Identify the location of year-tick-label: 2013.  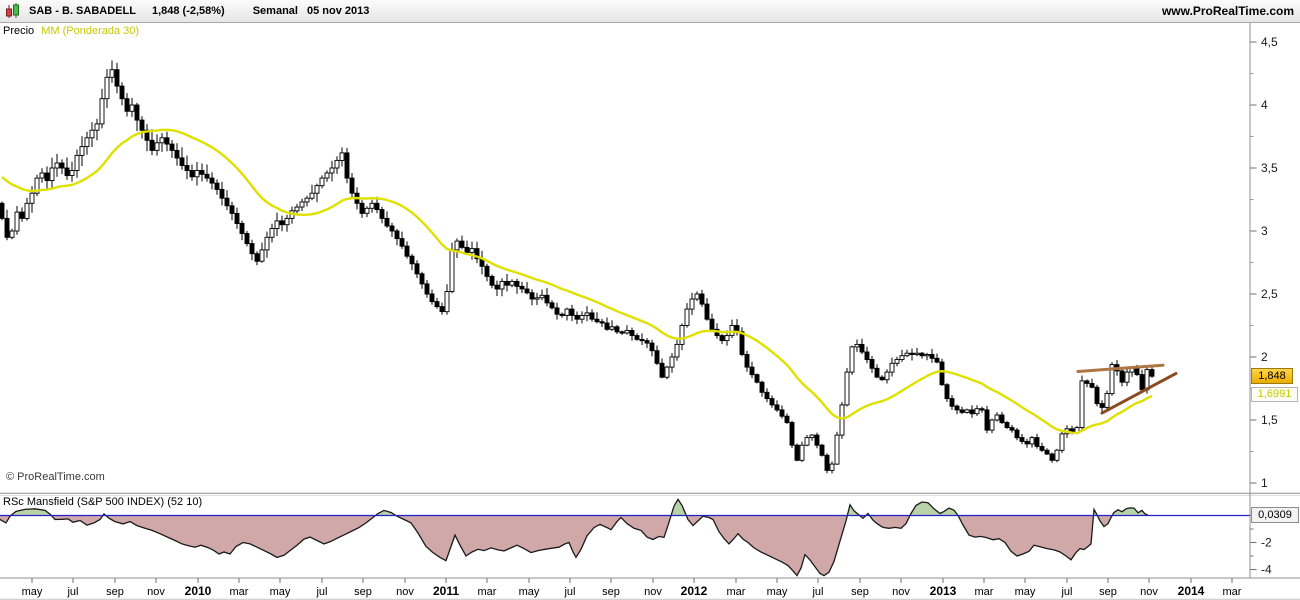
(943, 591).